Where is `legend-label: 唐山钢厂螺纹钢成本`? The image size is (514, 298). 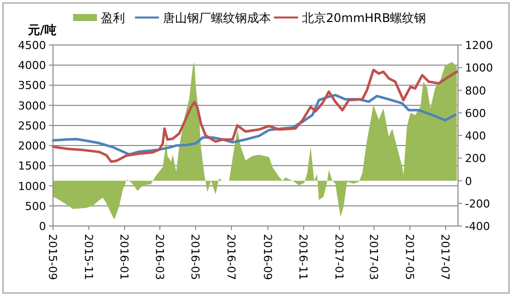
legend-label: 唐山钢厂螺纹钢成本 is located at coordinates (217, 18).